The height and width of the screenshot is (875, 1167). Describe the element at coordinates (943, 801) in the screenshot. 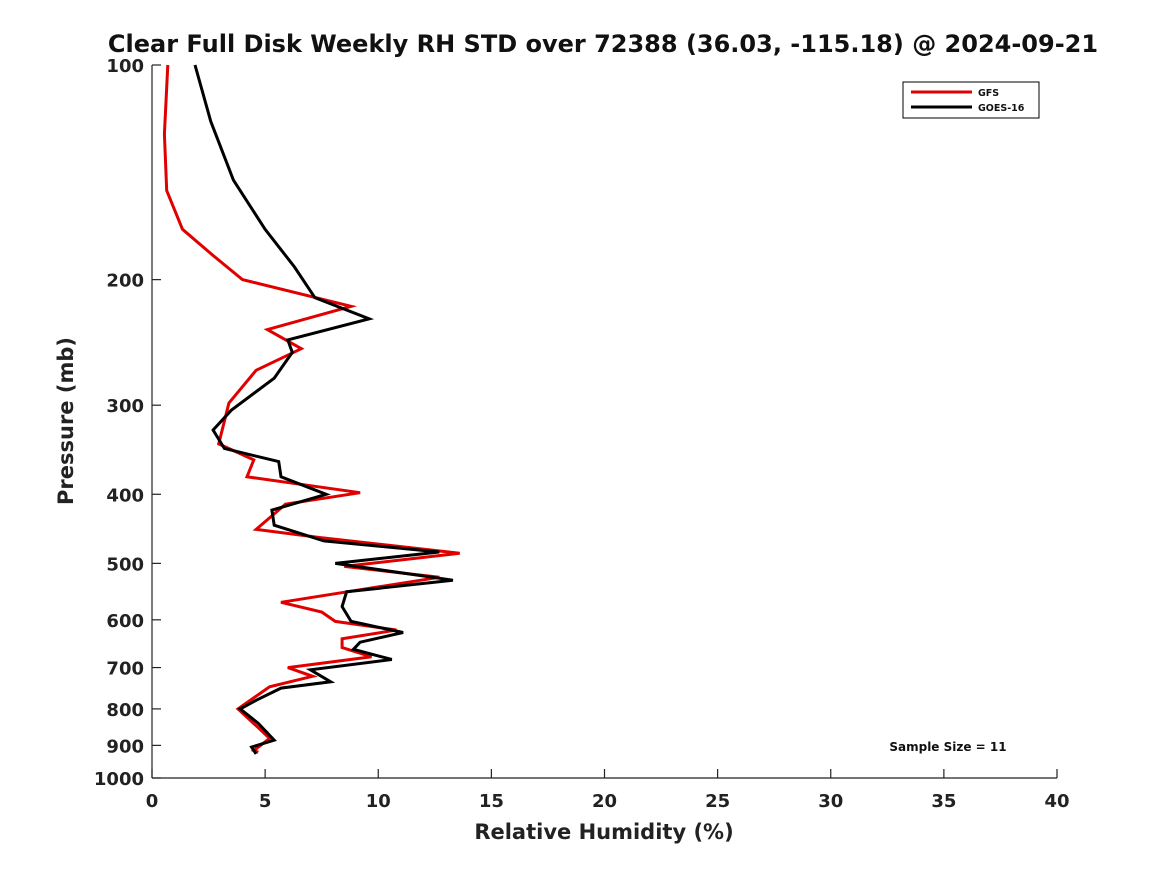

I see `x-tick-label: 35` at that location.